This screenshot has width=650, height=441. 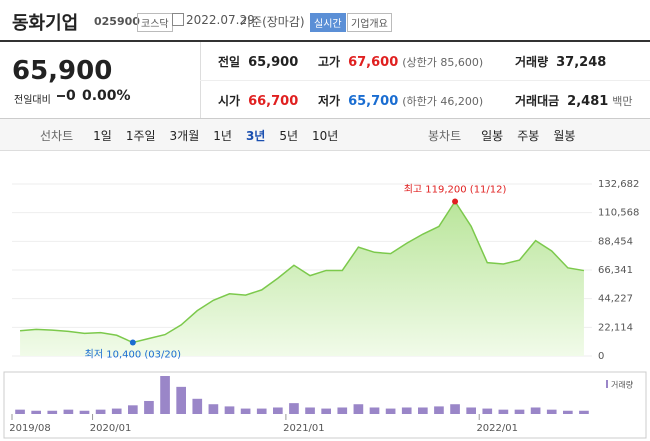 I want to click on tab: 3년, so click(x=255, y=136).